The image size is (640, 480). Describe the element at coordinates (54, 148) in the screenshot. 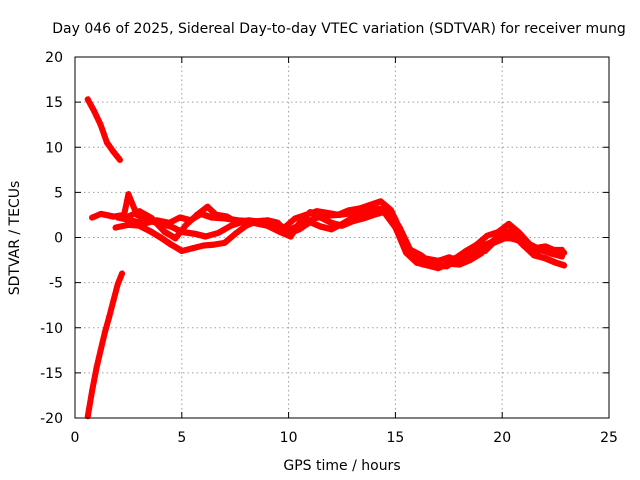

I see `y-tick-label: 10` at that location.